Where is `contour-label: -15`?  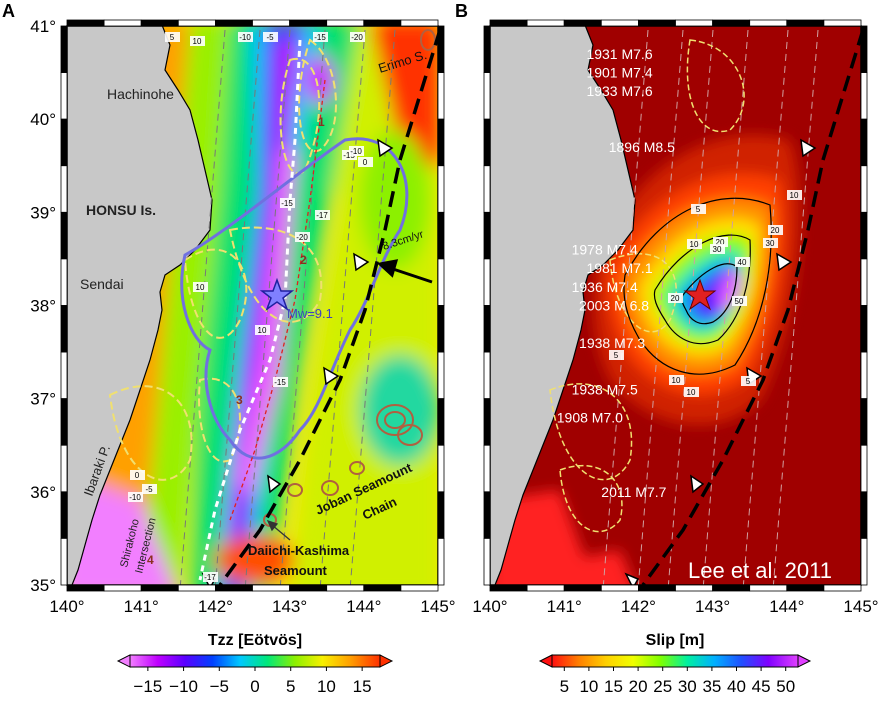
contour-label: -15 is located at coordinates (287, 203).